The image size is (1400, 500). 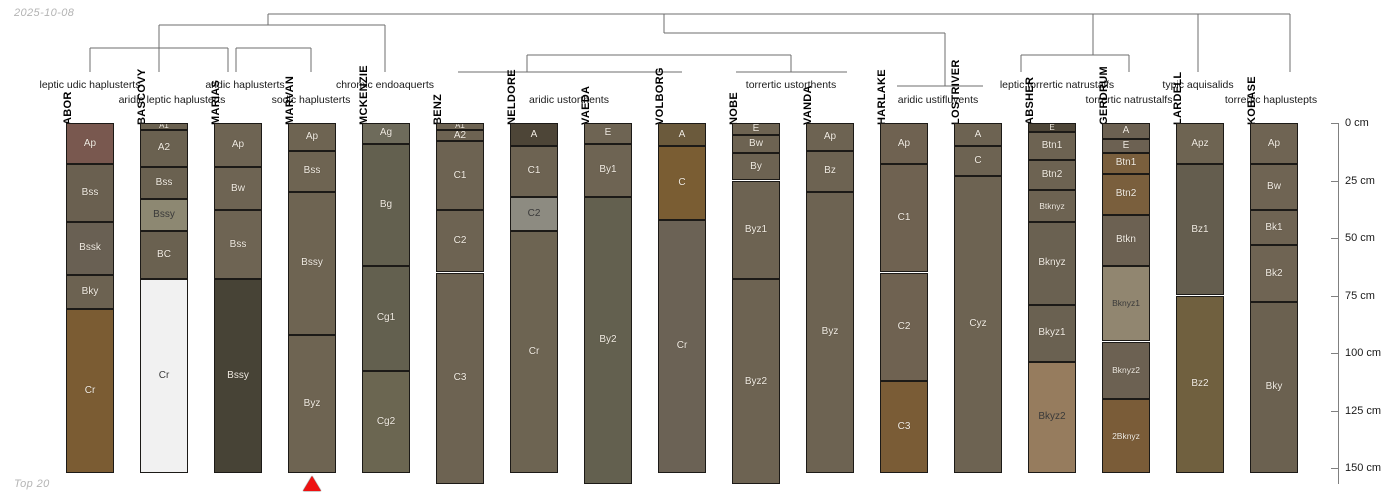 I want to click on horizon: Bkyz2, so click(x=1052, y=417).